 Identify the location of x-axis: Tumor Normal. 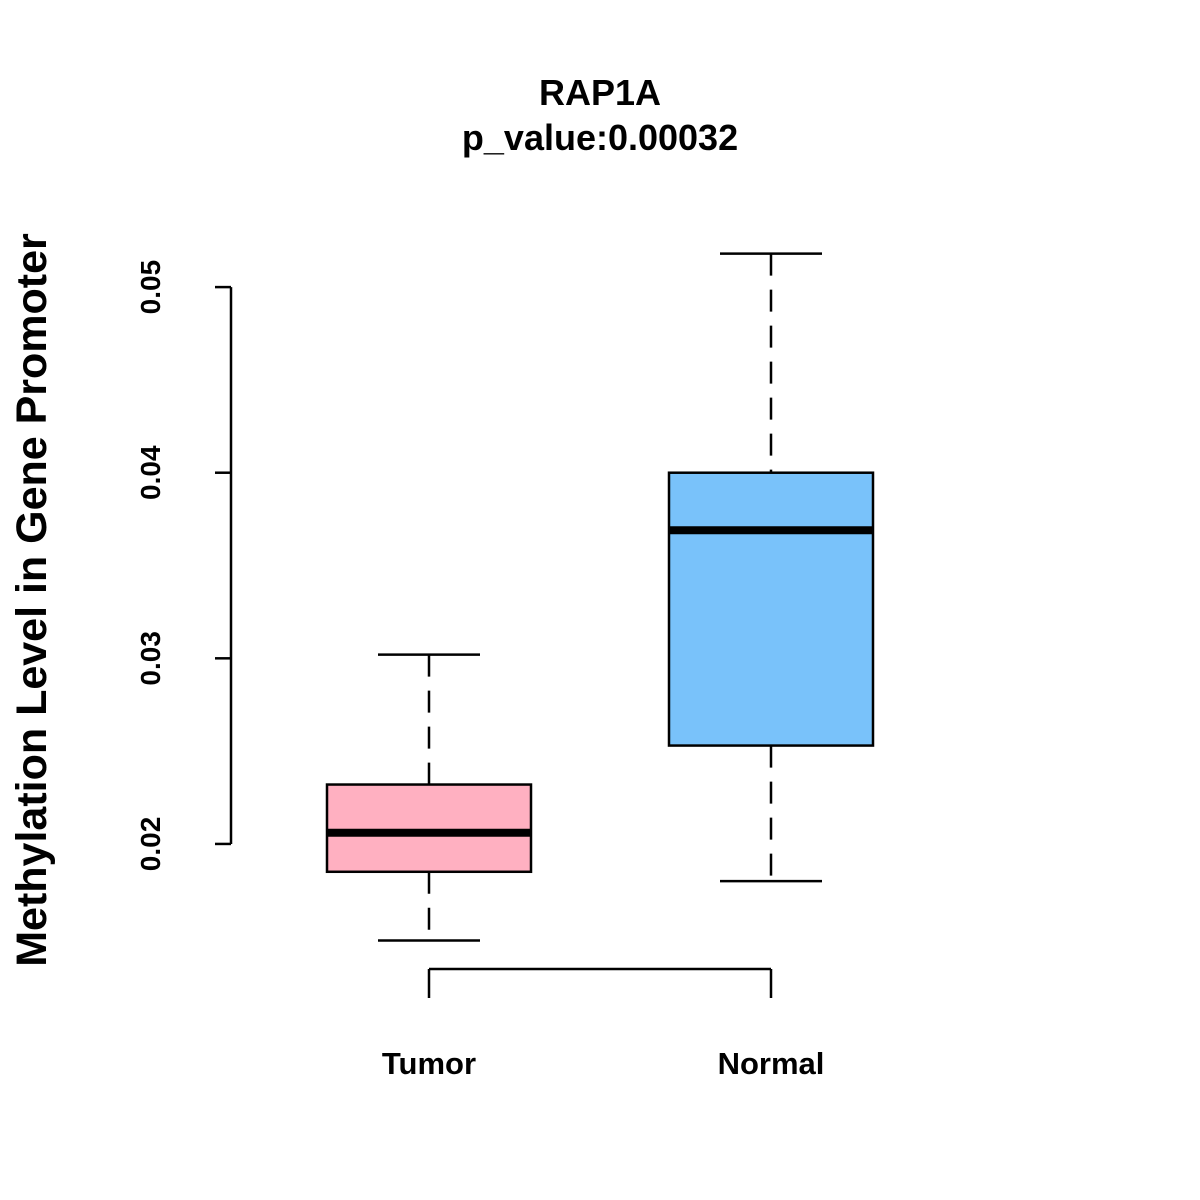
(603, 1024).